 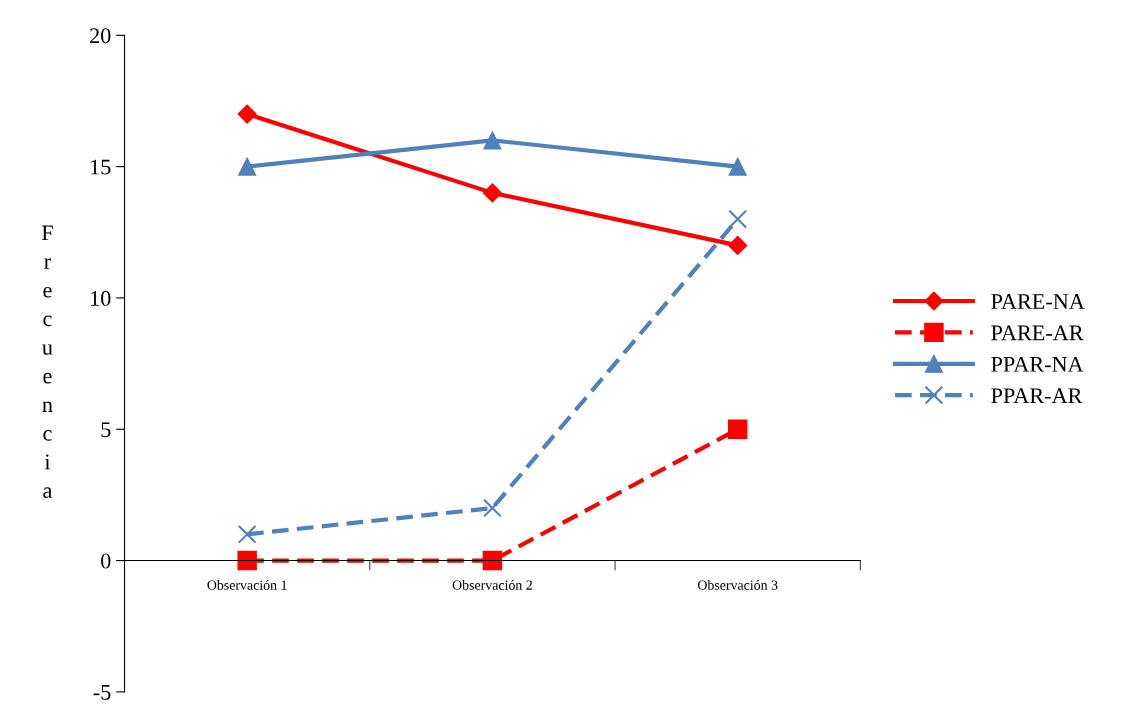 I want to click on x-tick-label: Observación 3, so click(x=737, y=584).